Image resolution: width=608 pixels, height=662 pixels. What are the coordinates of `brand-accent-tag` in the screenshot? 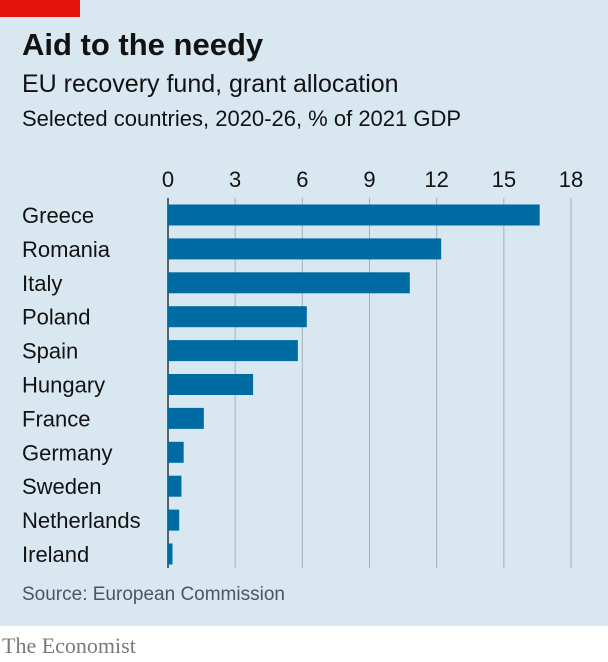 It's located at (40, 8).